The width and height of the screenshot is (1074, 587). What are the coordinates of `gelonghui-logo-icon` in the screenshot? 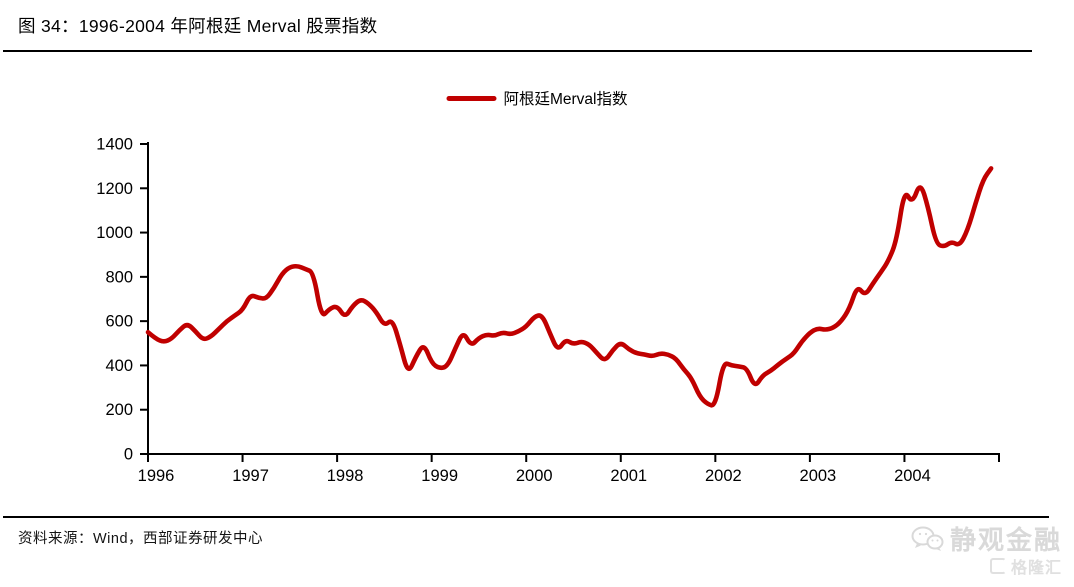 It's located at (997, 566).